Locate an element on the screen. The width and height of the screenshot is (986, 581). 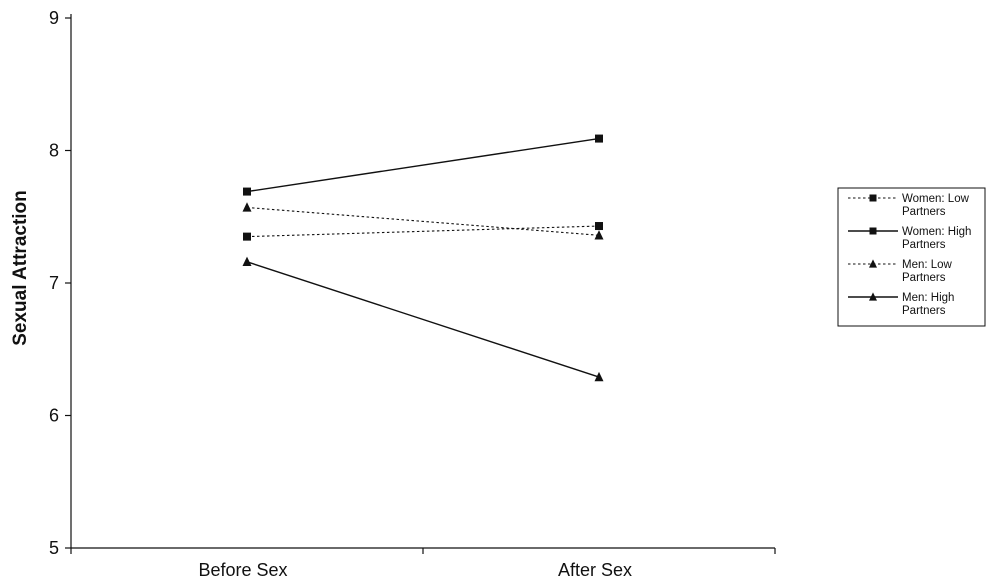
y-tick-label: 8 is located at coordinates (54, 151).